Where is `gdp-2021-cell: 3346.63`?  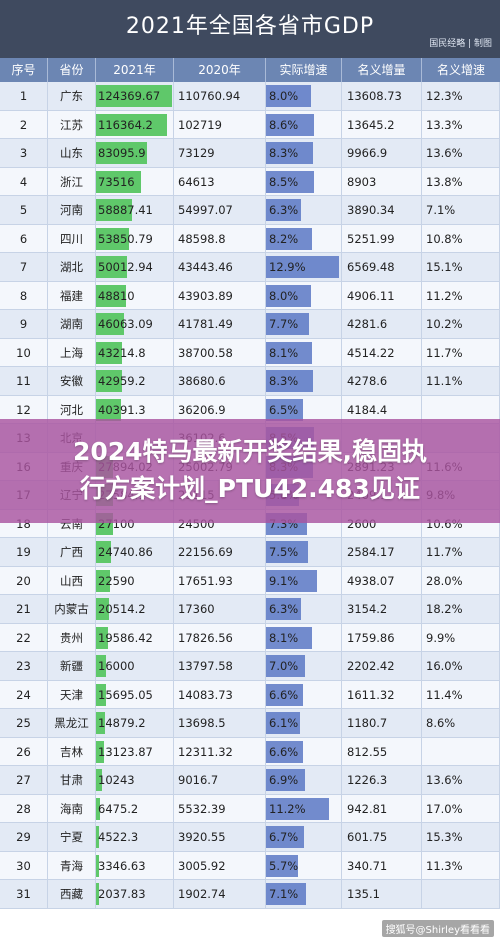 gdp-2021-cell: 3346.63 is located at coordinates (135, 865).